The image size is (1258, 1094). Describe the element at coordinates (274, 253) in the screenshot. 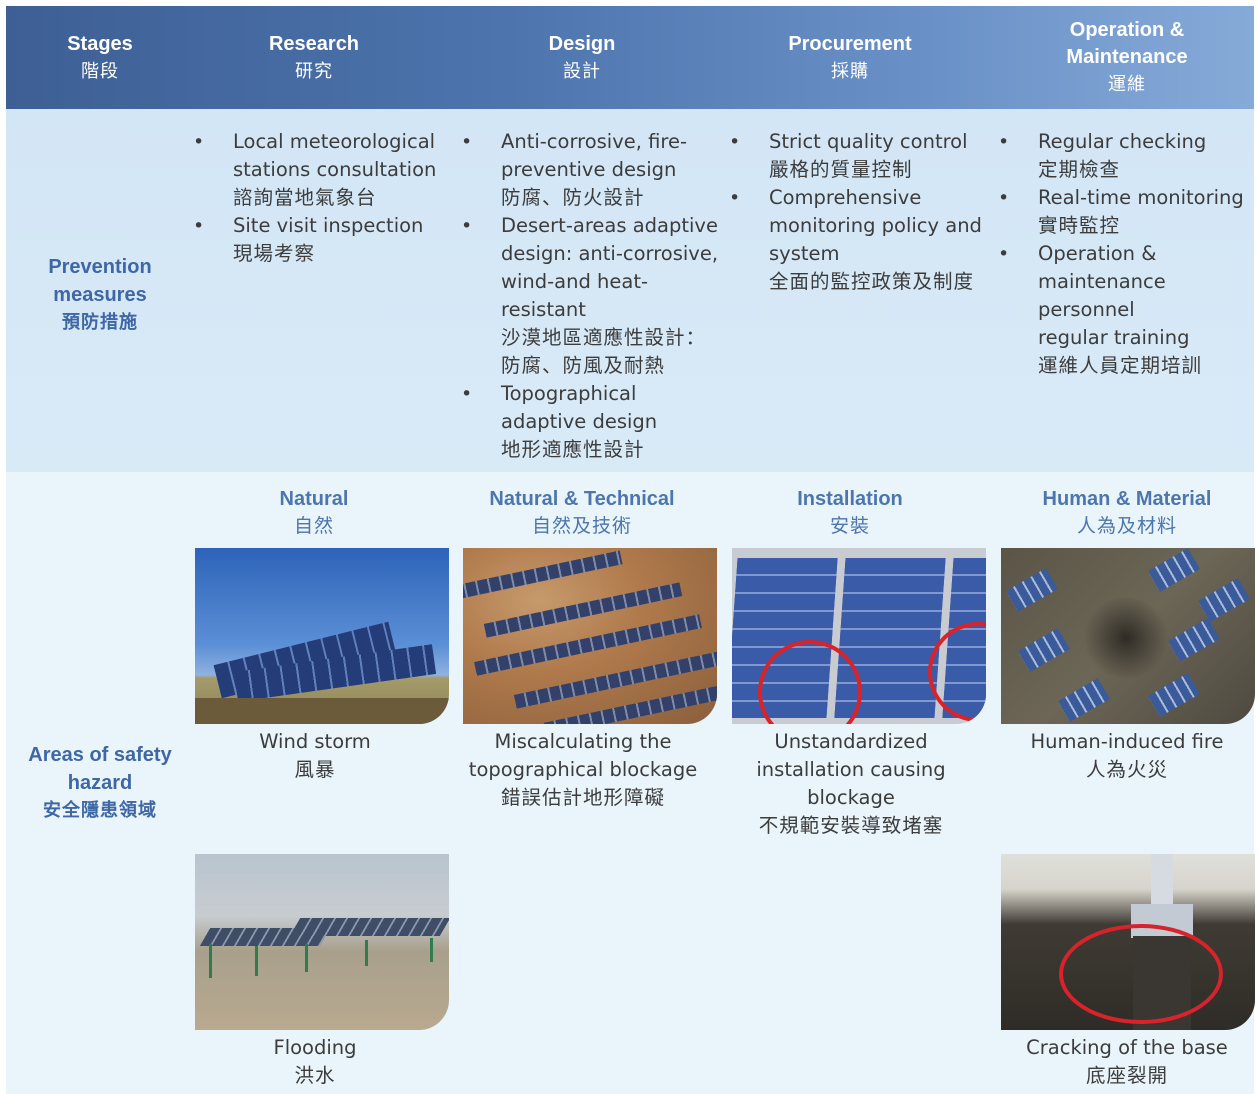

I see `item-zh: 現場考察` at that location.